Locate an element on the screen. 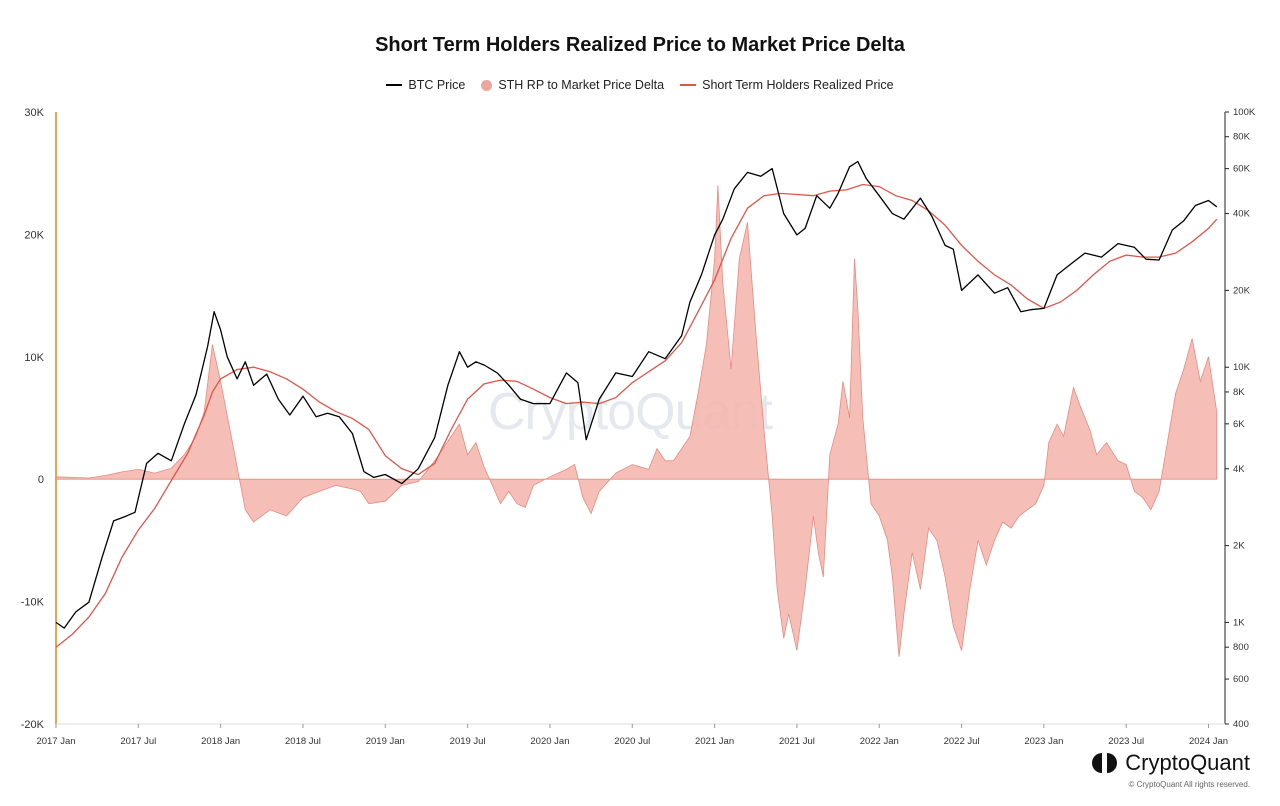 The height and width of the screenshot is (806, 1280). left-tick-label: 20K is located at coordinates (34, 235).